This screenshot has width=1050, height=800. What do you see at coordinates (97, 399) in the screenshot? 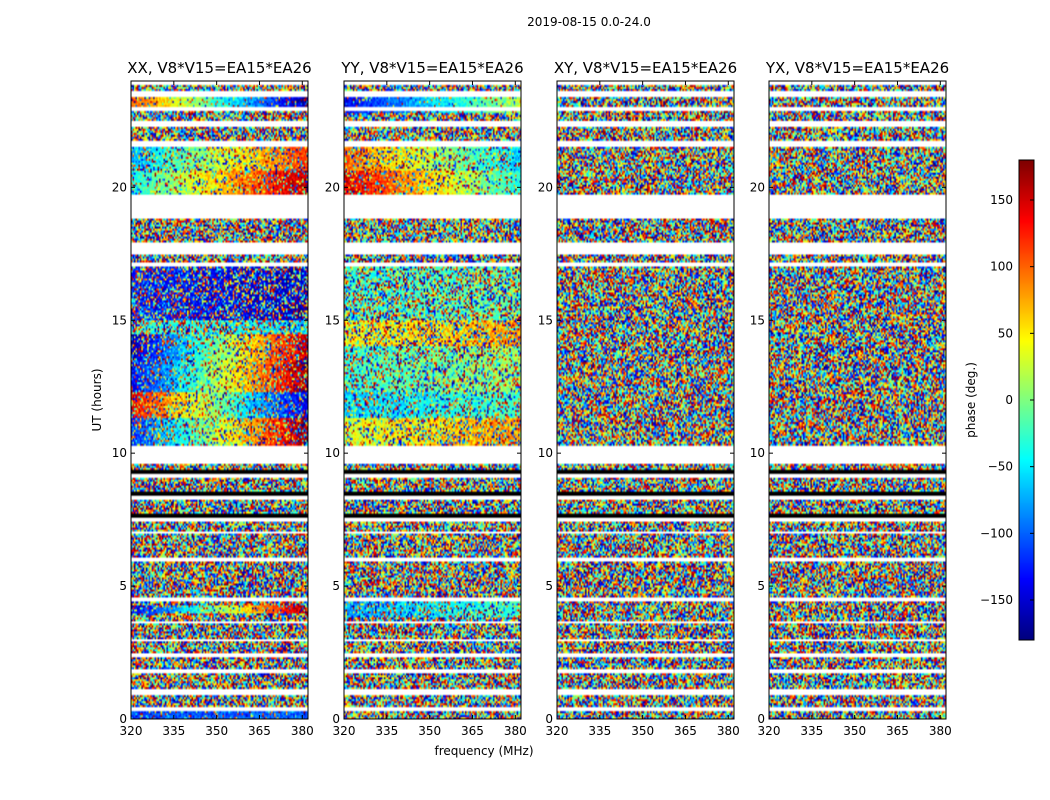
I see `y-axis-label: UT (hours)` at bounding box center [97, 399].